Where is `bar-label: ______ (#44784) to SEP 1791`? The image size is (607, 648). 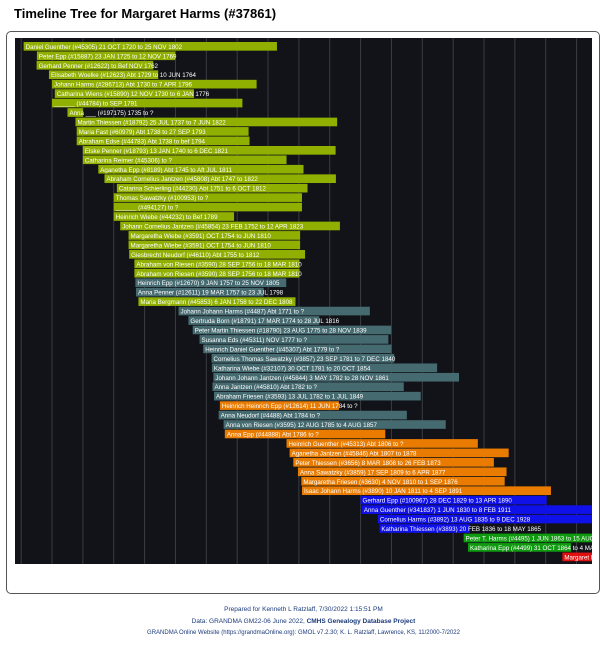
bar-label: ______ (#44784) to SEP 1791 is located at coordinates (95, 104).